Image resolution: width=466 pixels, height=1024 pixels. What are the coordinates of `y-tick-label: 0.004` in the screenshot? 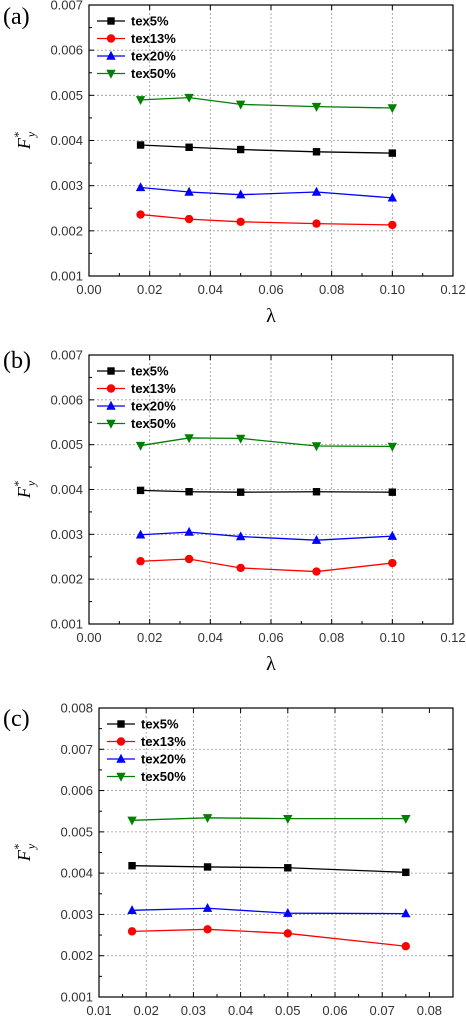 It's located at (76, 873).